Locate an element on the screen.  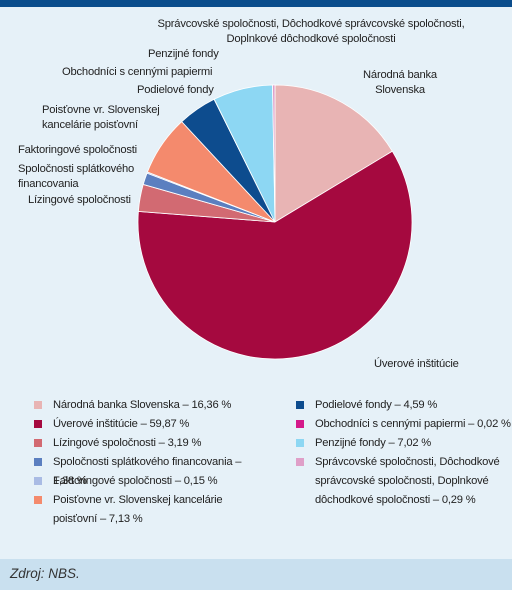
legend-label: Faktoringové spoločnosti – 0,15 % is located at coordinates (135, 481).